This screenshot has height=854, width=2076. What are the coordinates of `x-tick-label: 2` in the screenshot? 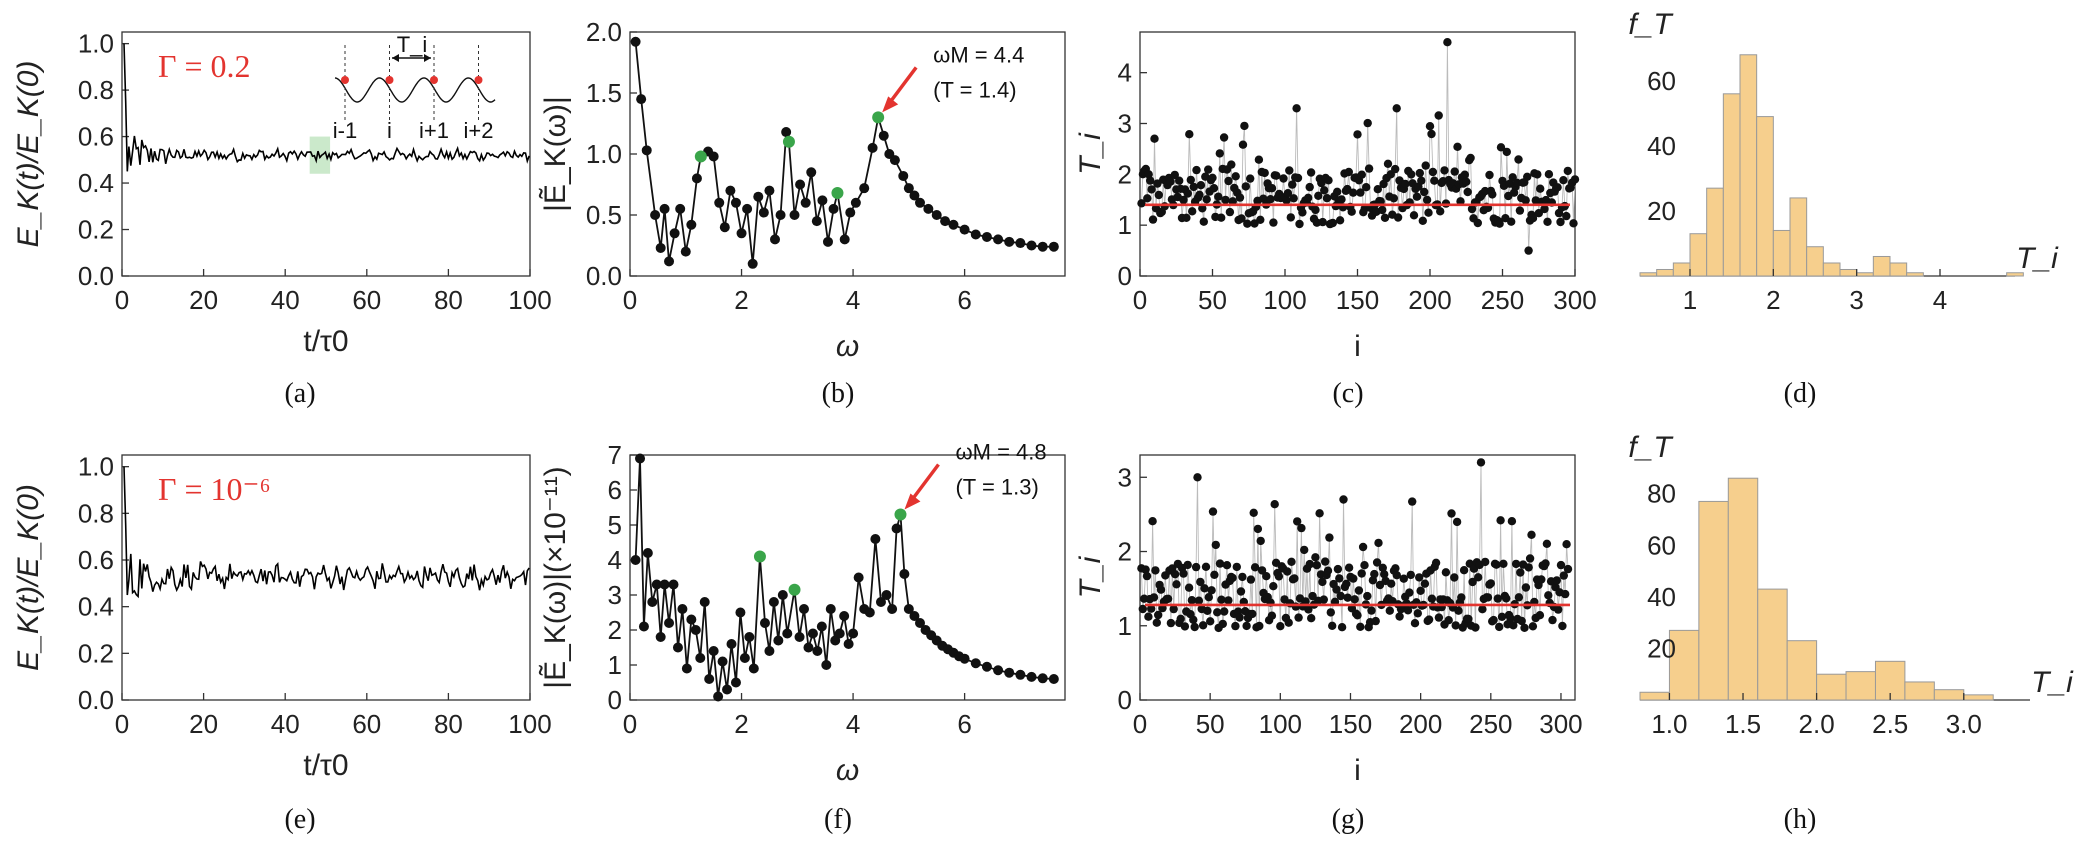 It's located at (741, 300).